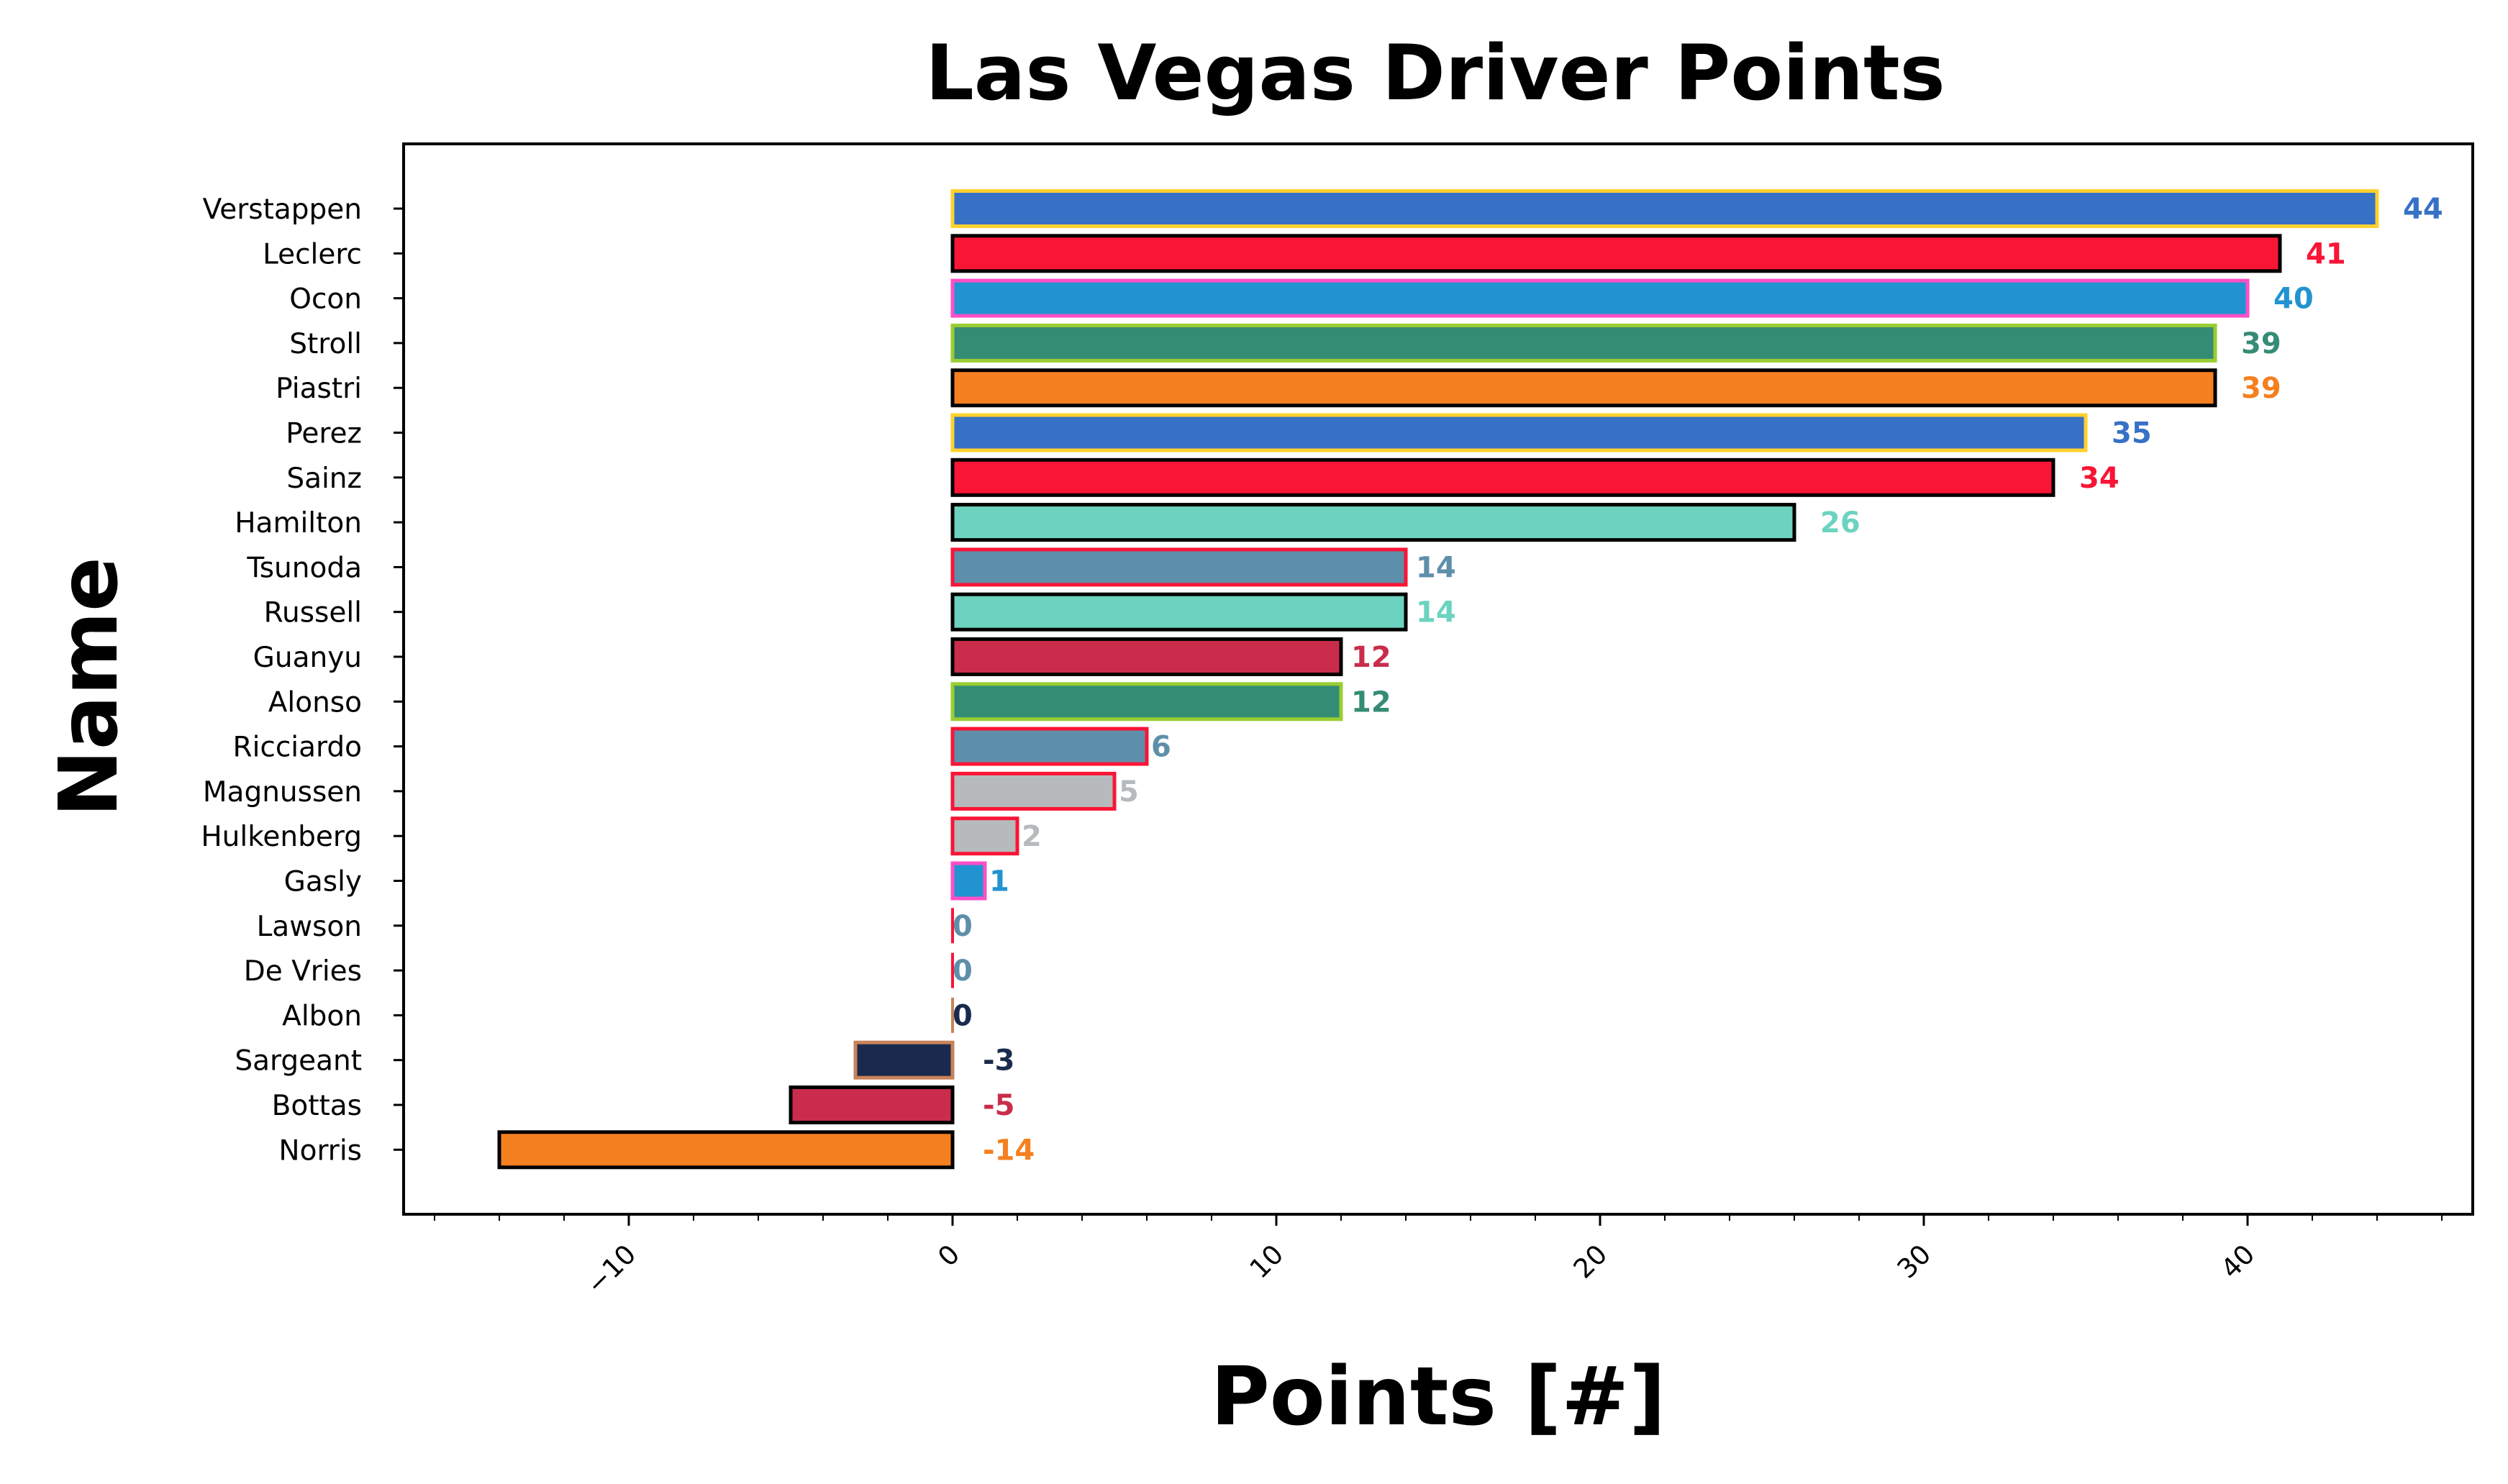 The image size is (2508, 1484). Describe the element at coordinates (1161, 747) in the screenshot. I see `value-label-ricciardo: 6` at that location.